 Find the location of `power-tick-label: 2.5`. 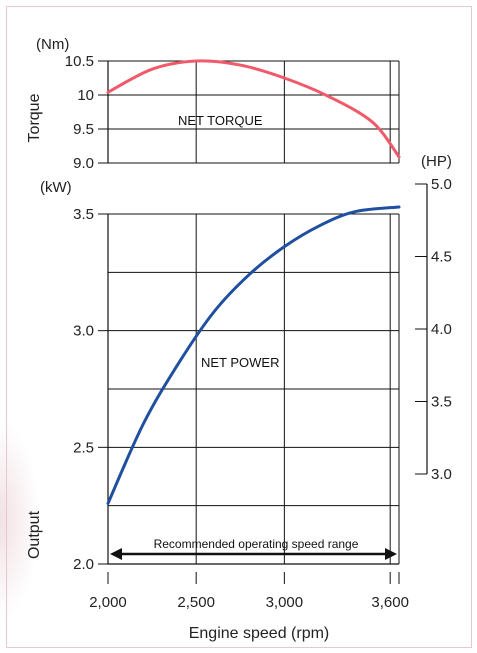

power-tick-label: 2.5 is located at coordinates (83, 447).